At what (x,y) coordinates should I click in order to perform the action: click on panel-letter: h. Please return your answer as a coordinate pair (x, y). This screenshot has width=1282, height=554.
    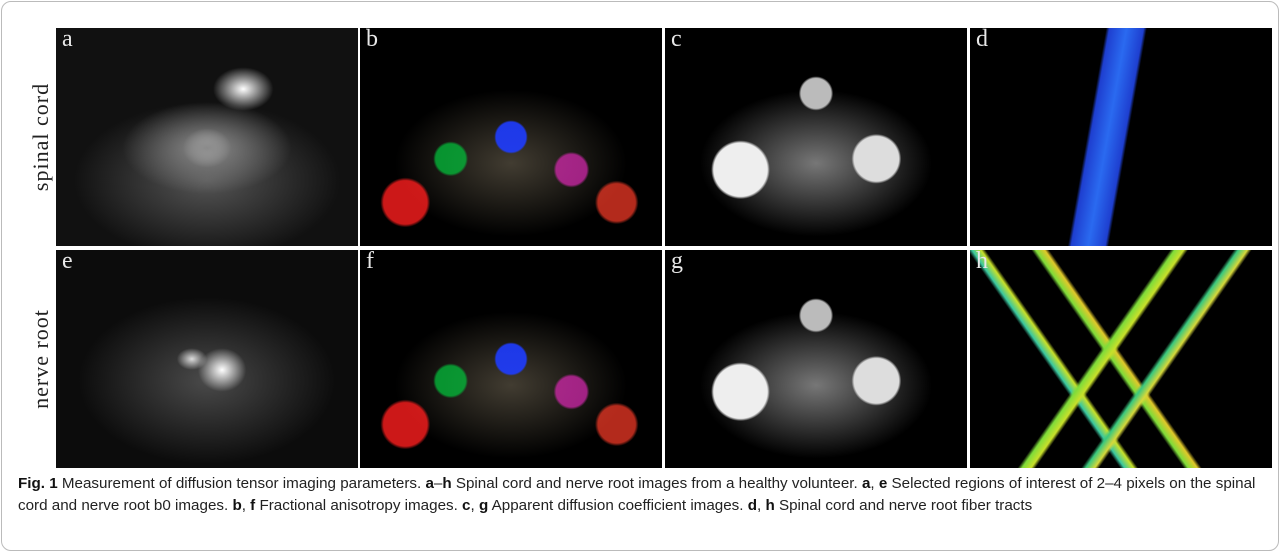
    Looking at the image, I should click on (982, 262).